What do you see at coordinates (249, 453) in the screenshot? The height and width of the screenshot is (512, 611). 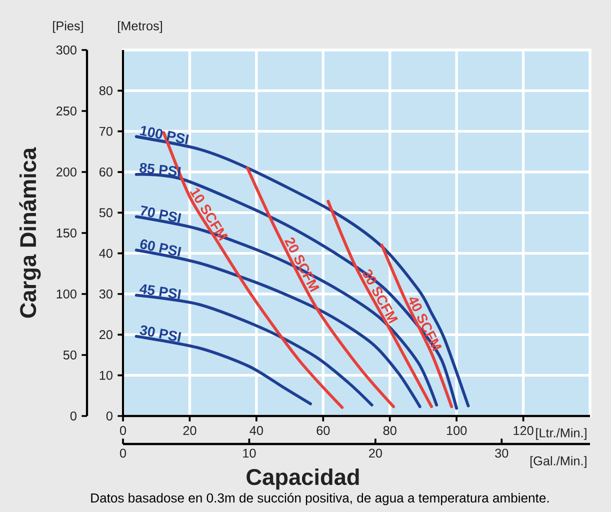 I see `x2-tick-label: 10` at bounding box center [249, 453].